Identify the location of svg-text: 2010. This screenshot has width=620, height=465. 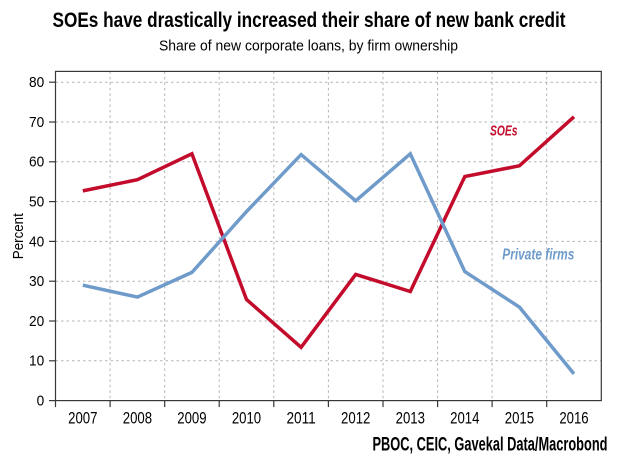
(246, 418).